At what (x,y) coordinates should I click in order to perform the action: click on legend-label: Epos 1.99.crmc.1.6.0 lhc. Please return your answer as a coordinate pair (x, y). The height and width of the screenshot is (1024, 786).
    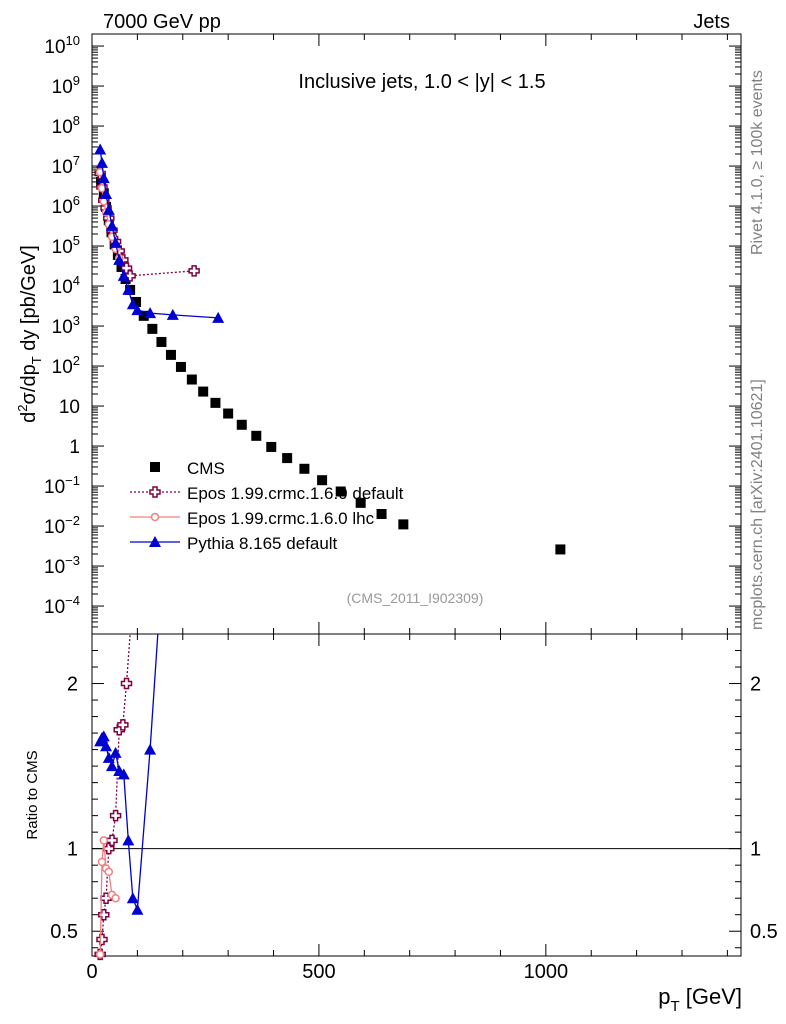
    Looking at the image, I should click on (281, 518).